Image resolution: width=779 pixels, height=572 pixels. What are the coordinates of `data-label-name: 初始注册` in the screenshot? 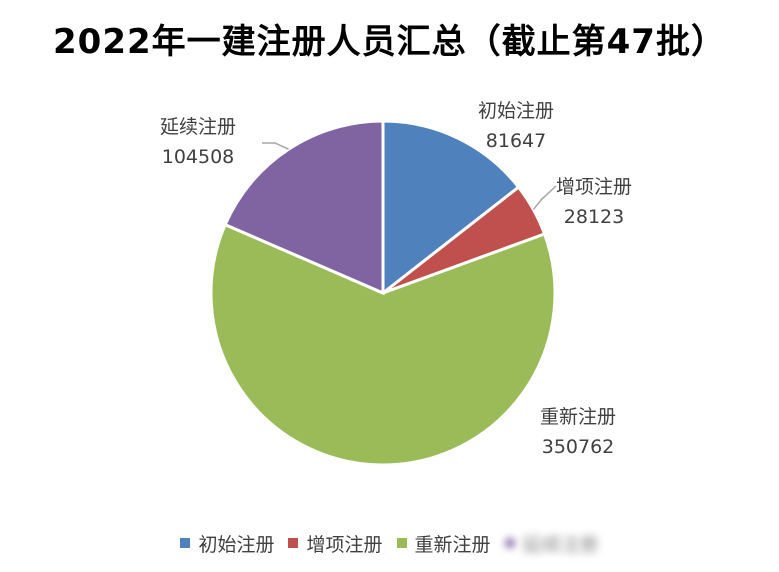 It's located at (516, 111).